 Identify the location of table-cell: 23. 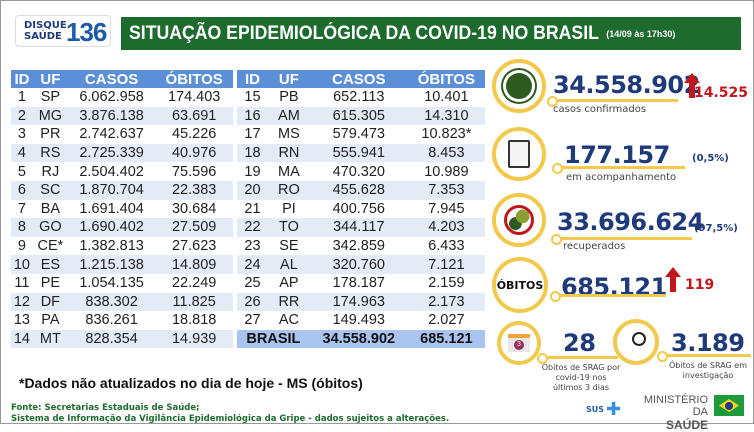
(252, 246).